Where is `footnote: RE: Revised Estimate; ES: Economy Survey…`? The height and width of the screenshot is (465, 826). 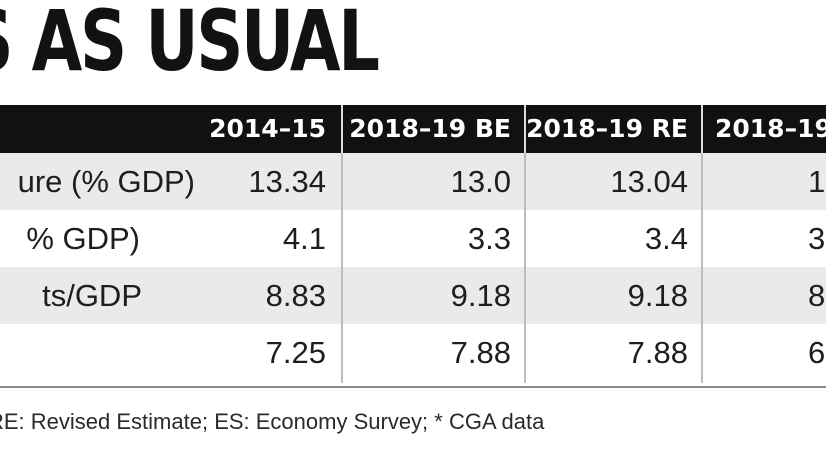
footnote: RE: Revised Estimate; ES: Economy Survey… is located at coordinates (413, 423).